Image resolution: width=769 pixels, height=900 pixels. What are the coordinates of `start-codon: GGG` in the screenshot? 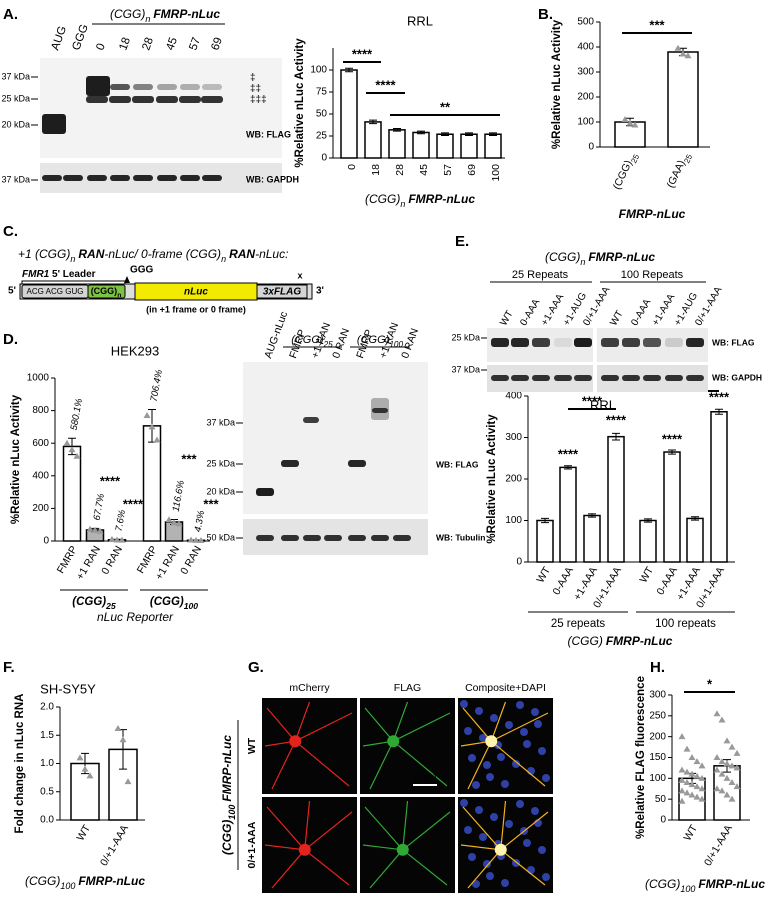 It's located at (142, 270).